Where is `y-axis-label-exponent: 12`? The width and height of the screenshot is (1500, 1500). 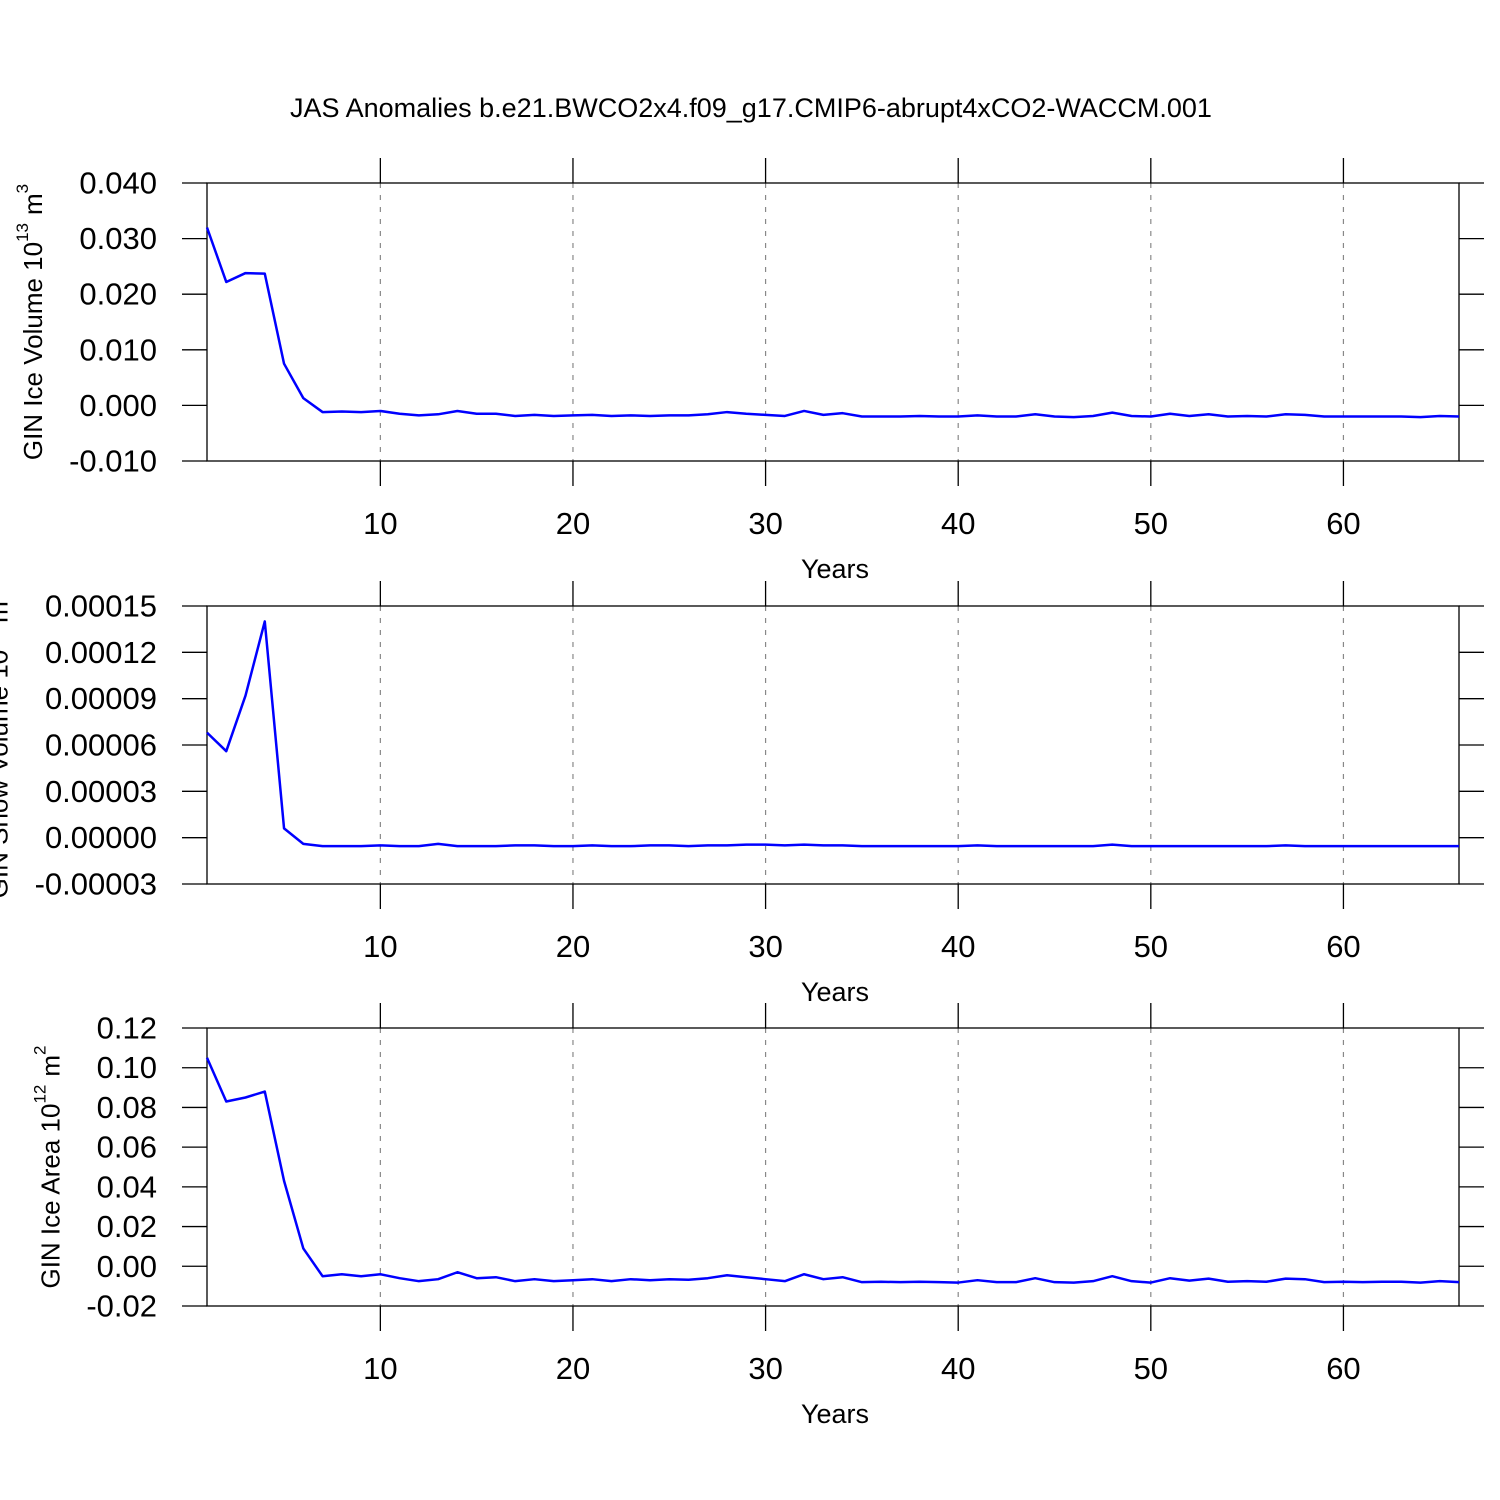
y-axis-label-exponent: 12 is located at coordinates (40, 1094).